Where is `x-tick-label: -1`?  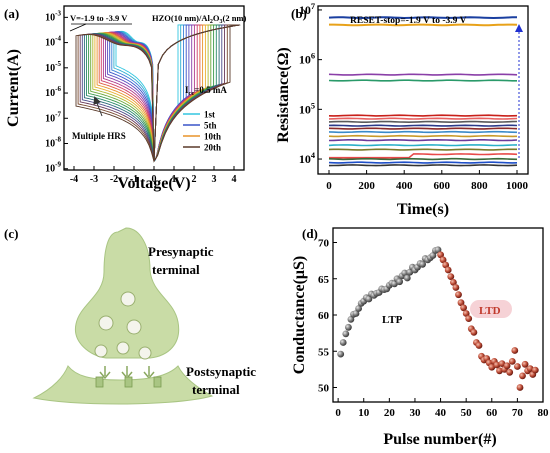 x-tick-label: -1 is located at coordinates (134, 179).